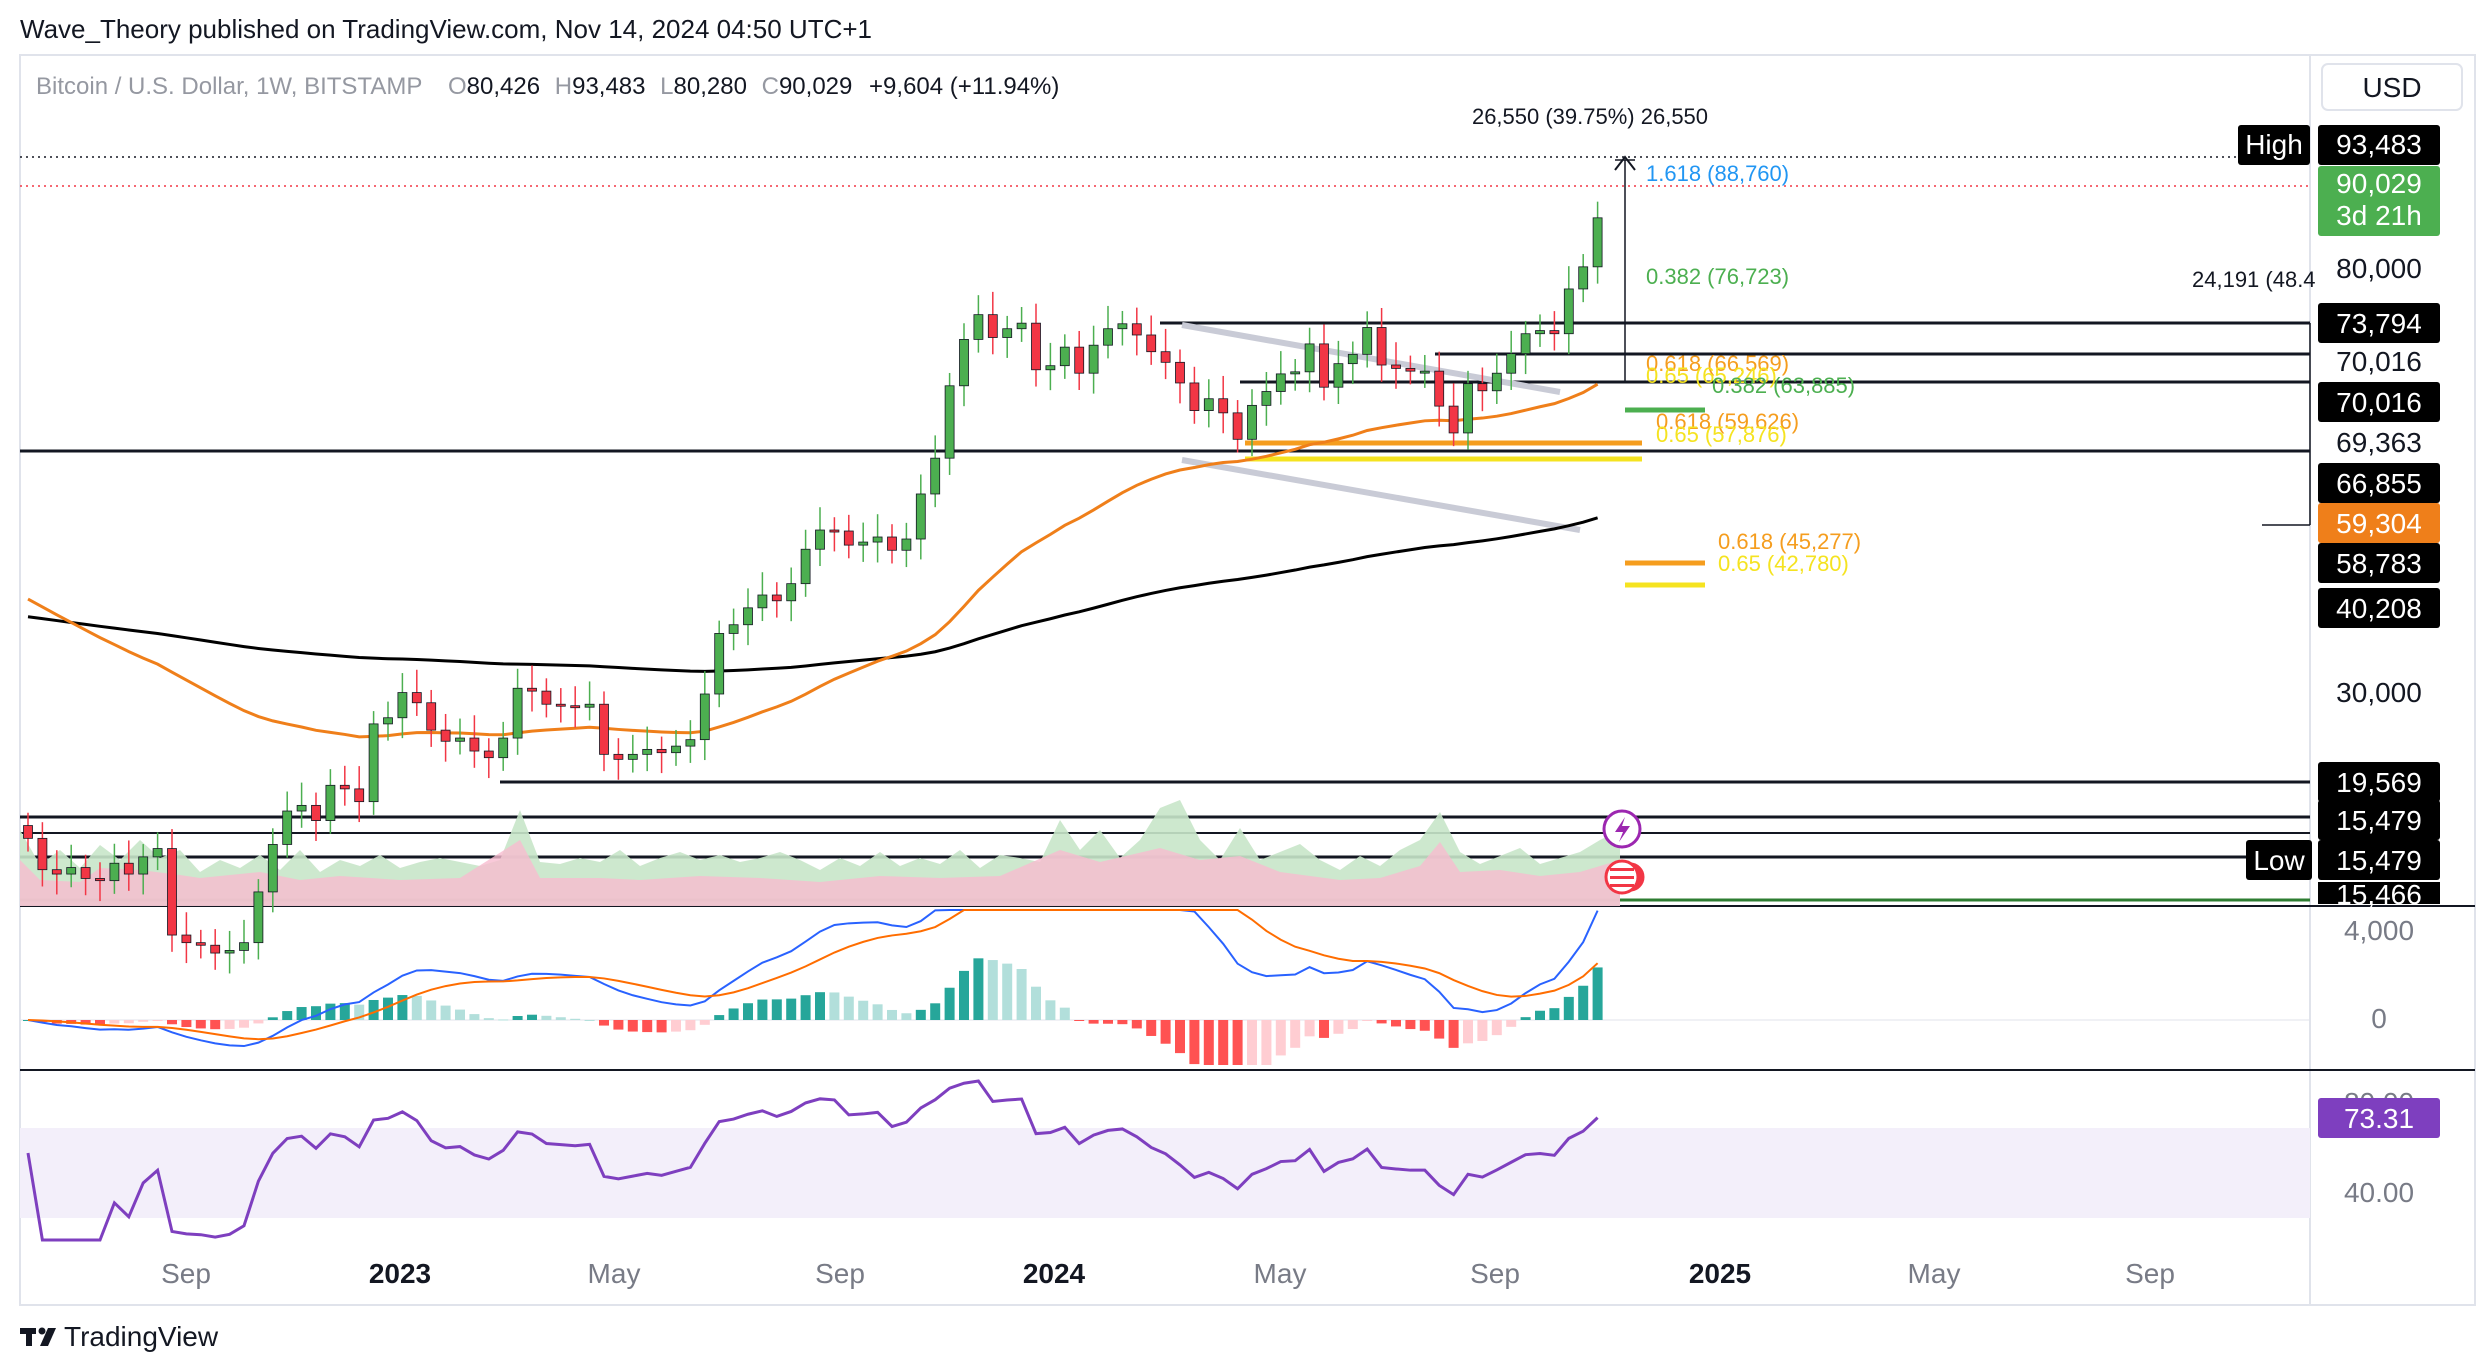 Image resolution: width=2482 pixels, height=1372 pixels. Describe the element at coordinates (2279, 860) in the screenshot. I see `low-label-tag` at that location.